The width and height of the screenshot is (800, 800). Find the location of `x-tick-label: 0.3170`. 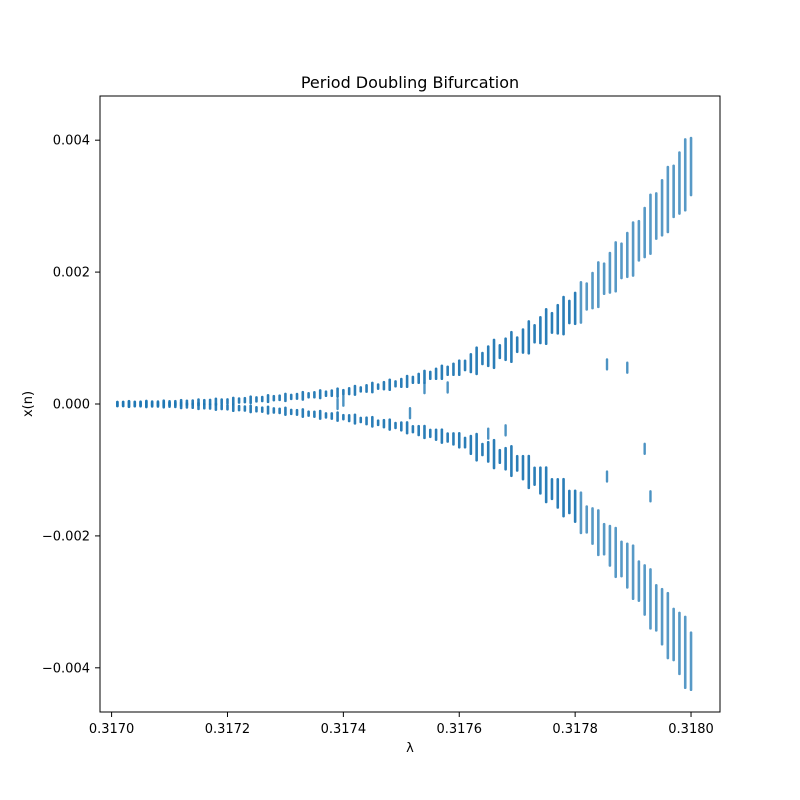

x-tick-label: 0.3170 is located at coordinates (112, 729).